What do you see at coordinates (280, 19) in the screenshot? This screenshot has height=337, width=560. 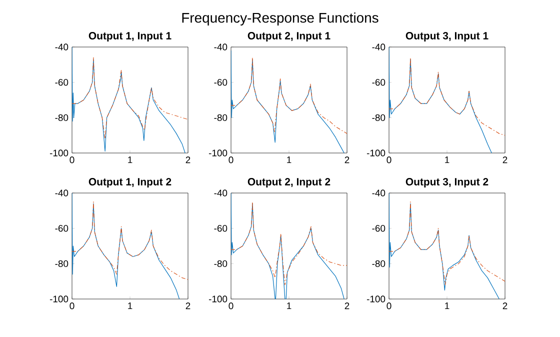 I see `text: Frequency-Response Functions` at bounding box center [280, 19].